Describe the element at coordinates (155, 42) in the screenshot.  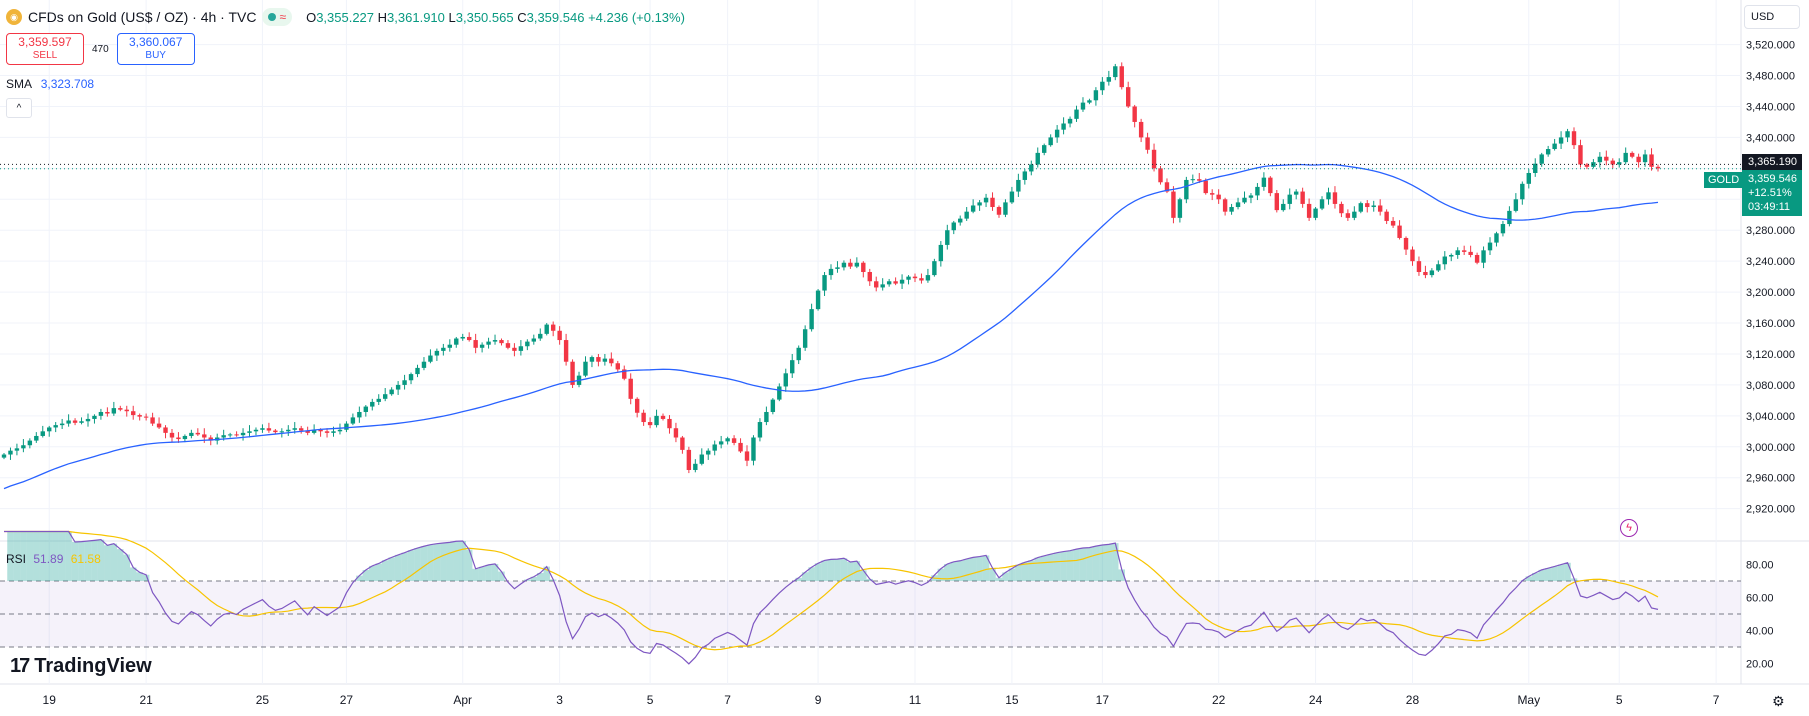
I see `buy-price: 3,360.067` at that location.